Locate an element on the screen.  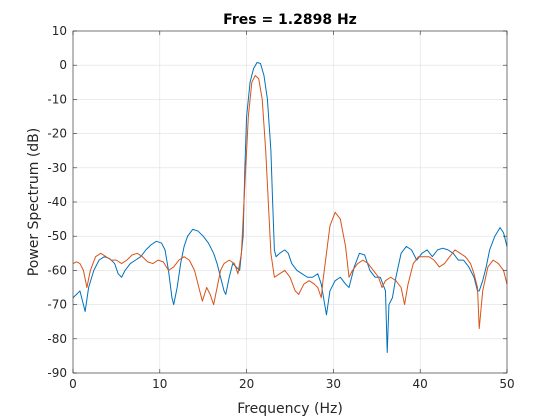
y-tick-label: -90 is located at coordinates (57, 373).